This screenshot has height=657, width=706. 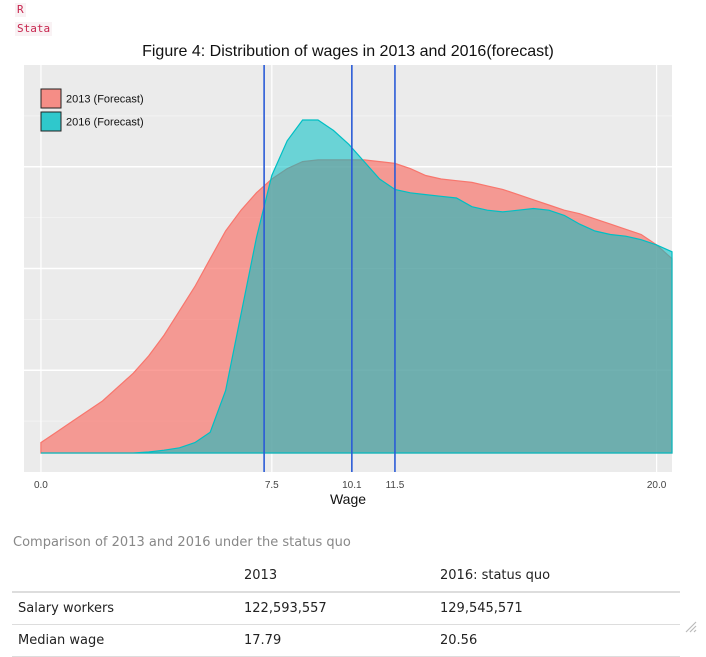 What do you see at coordinates (348, 499) in the screenshot?
I see `x-axis-label: Wage` at bounding box center [348, 499].